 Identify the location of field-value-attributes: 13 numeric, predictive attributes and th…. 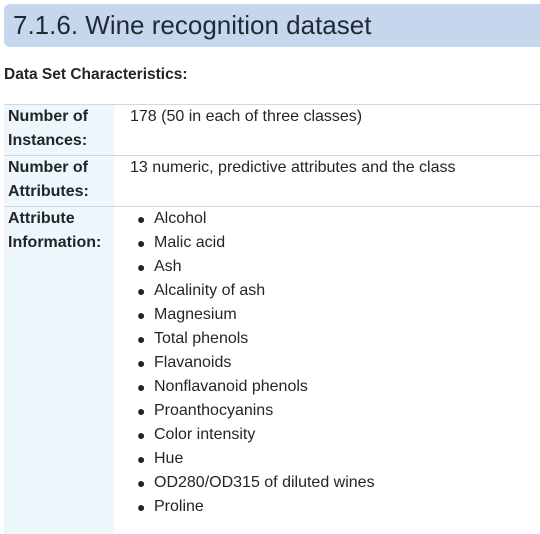
(327, 181).